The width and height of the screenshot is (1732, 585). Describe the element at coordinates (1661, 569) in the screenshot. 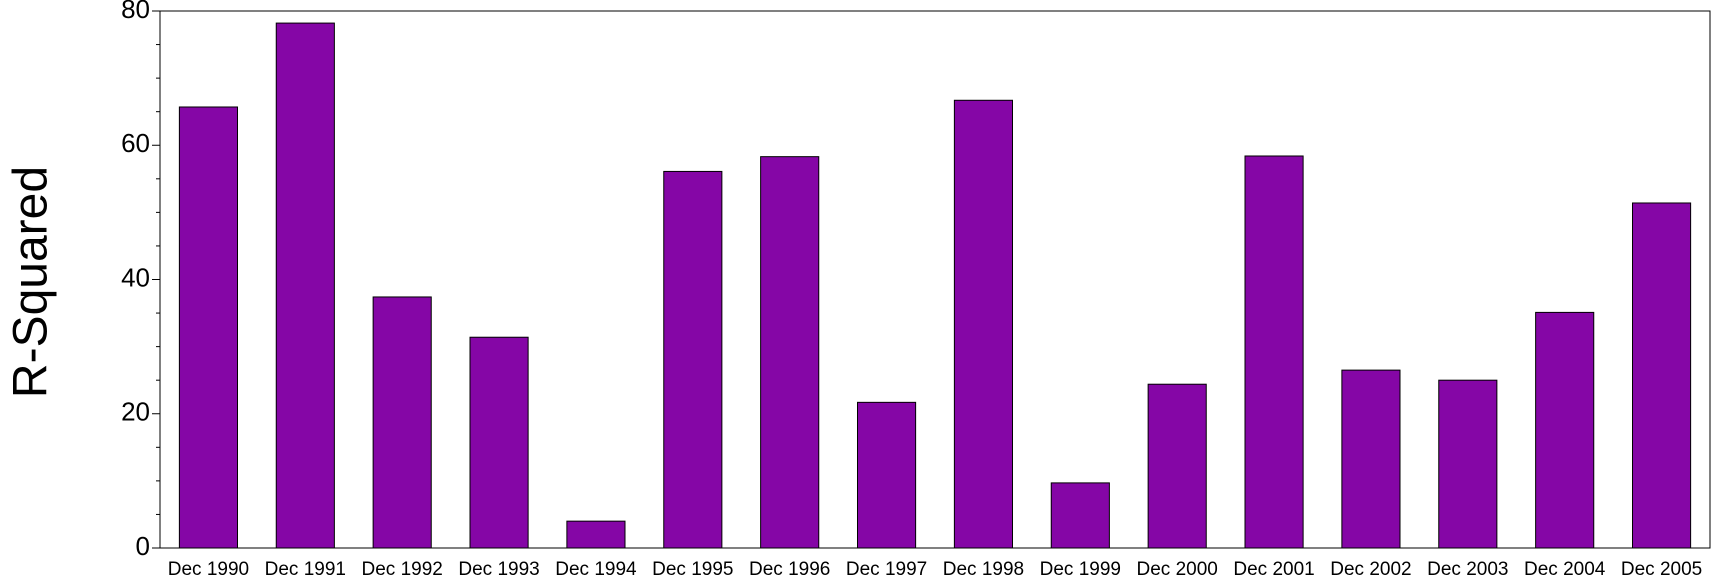

I see `x-tick-label: Dec 2005` at that location.